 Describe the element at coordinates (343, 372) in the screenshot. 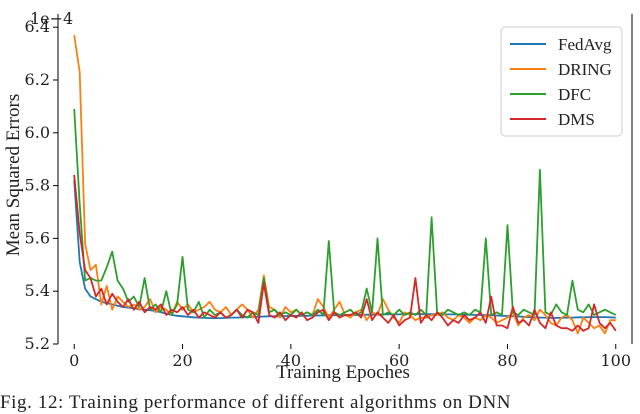

I see `x-axis-label: Training Epoches` at that location.